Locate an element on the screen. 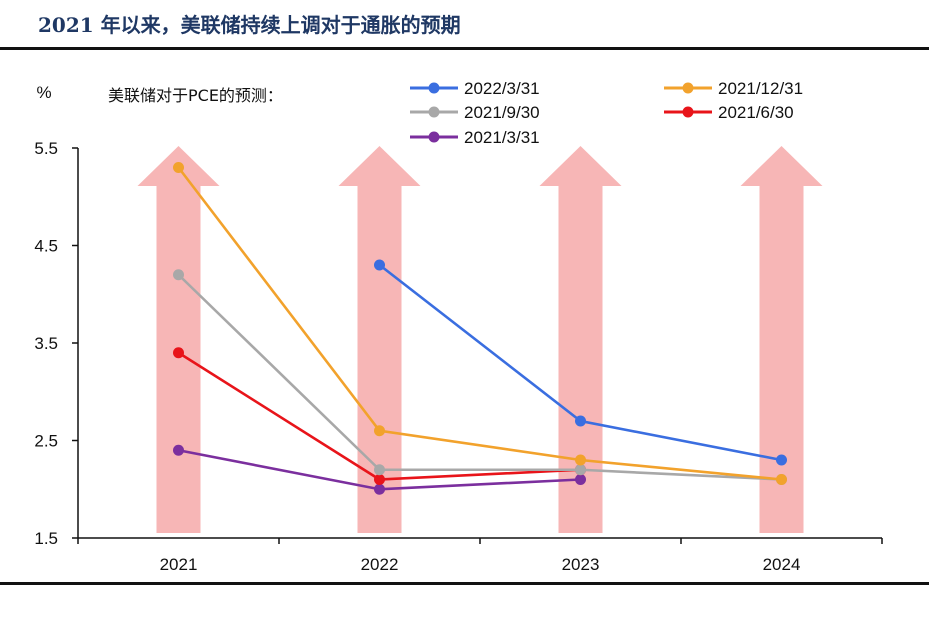 This screenshot has height=631, width=929. legend-item: 2022/3/31 is located at coordinates (475, 88).